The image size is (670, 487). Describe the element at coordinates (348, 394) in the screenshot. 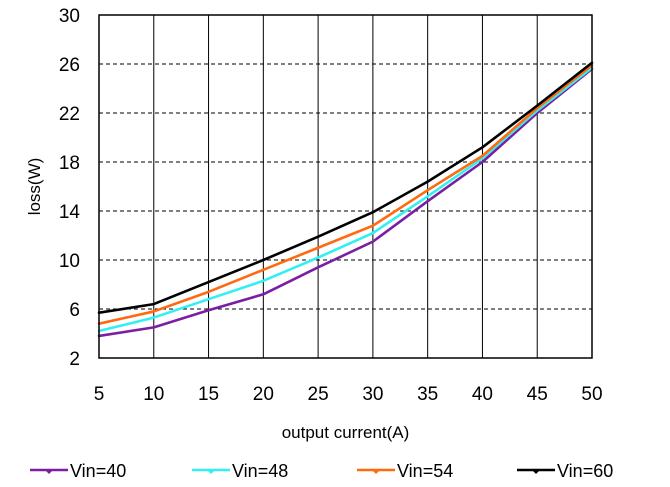

I see `x-tick-labels: 5 10 15 20 25 30 35 40 45 50` at that location.